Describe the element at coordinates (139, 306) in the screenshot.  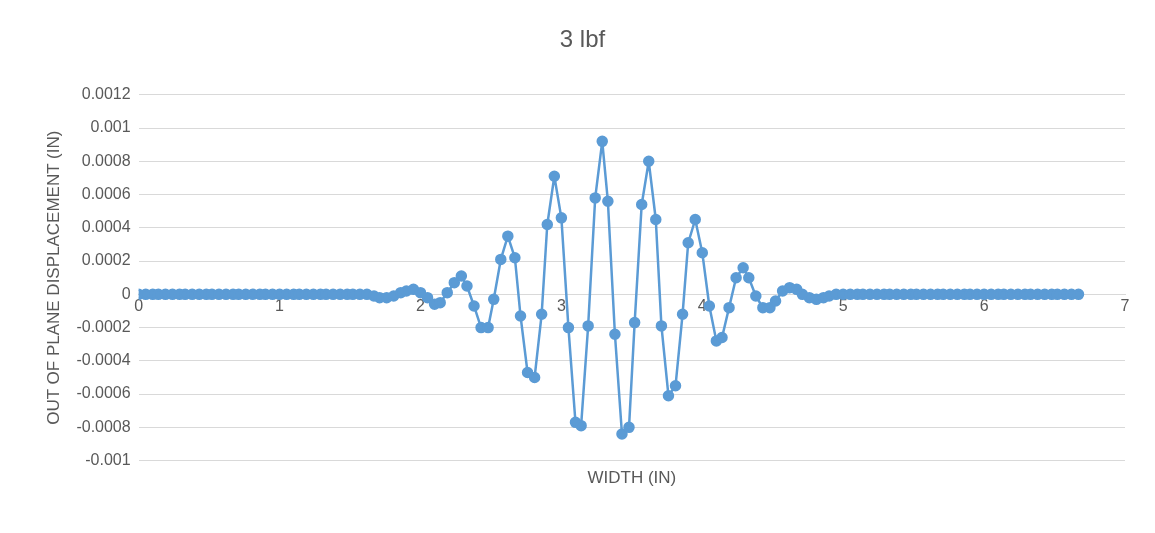
I see `x-tick-label: 0` at that location.